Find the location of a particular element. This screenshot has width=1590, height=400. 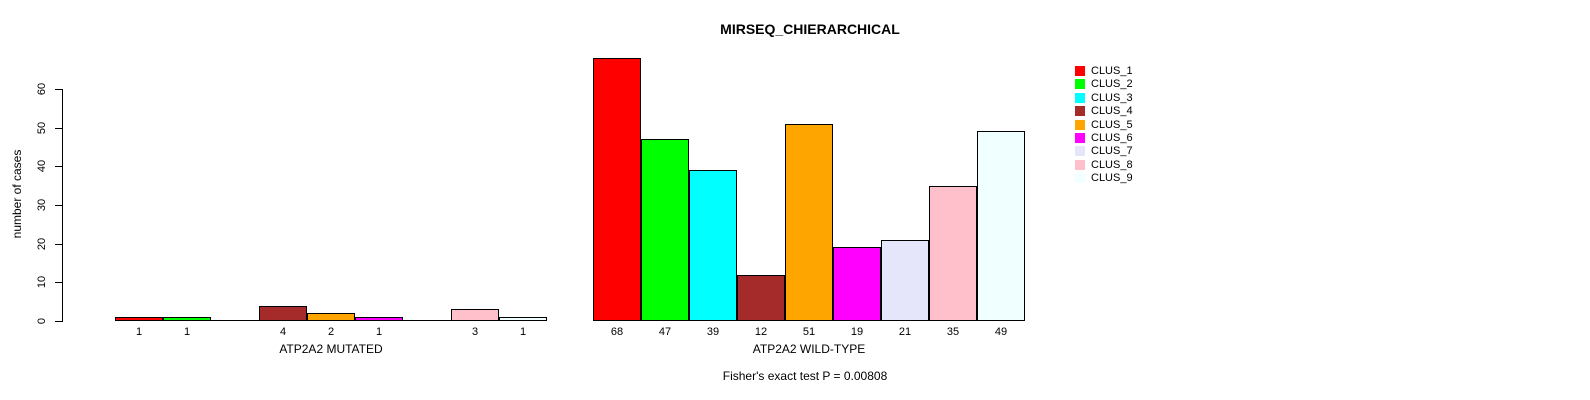

y-tick-label: 20 is located at coordinates (42, 244).